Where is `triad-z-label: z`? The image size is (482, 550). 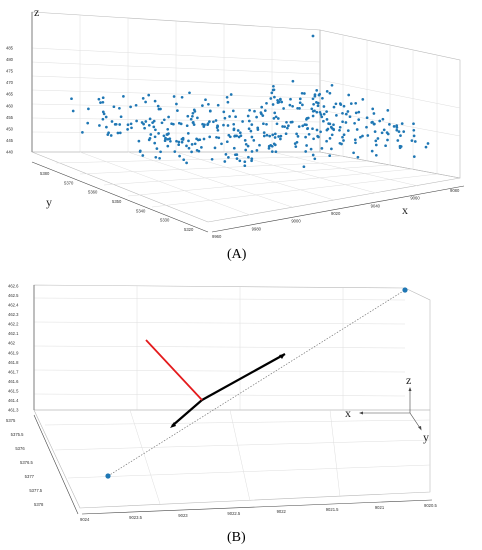
triad-z-label: z is located at coordinates (408, 380).